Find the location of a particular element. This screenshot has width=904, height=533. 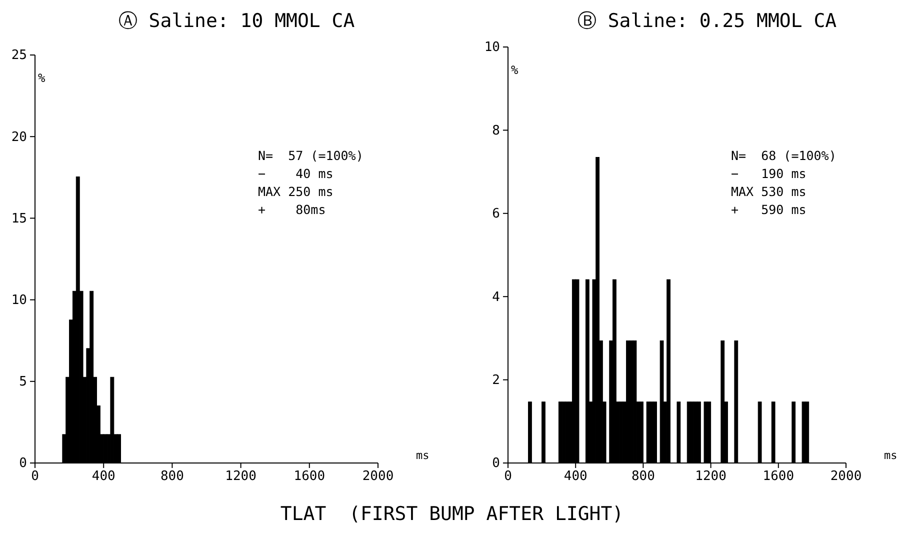

y-tick-label: 20 is located at coordinates (19, 137).